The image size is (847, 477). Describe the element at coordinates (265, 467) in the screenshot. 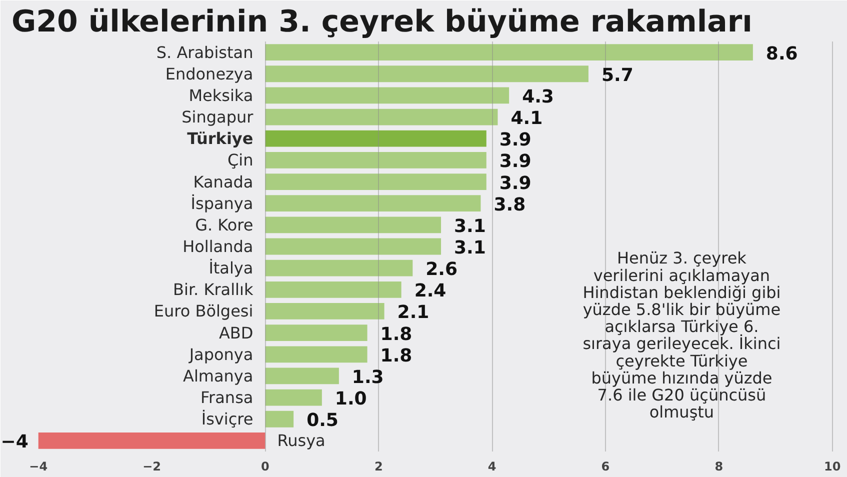

I see `x-tick-label: 0` at that location.